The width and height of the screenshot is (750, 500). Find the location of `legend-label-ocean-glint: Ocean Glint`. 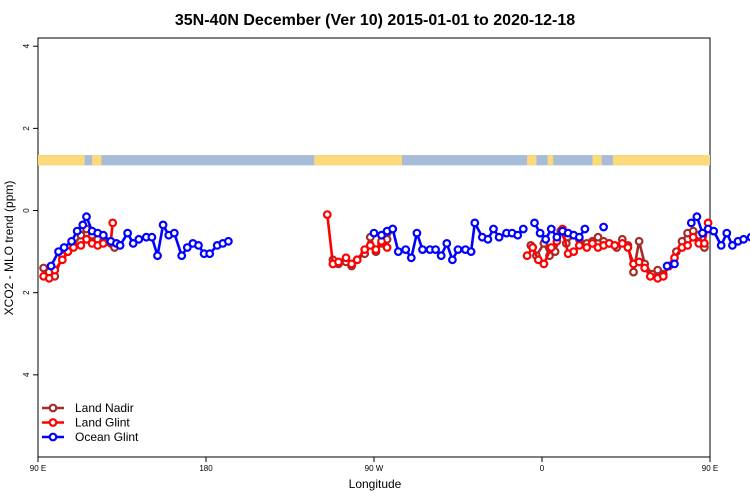

legend-label-ocean-glint: Ocean Glint is located at coordinates (107, 437).